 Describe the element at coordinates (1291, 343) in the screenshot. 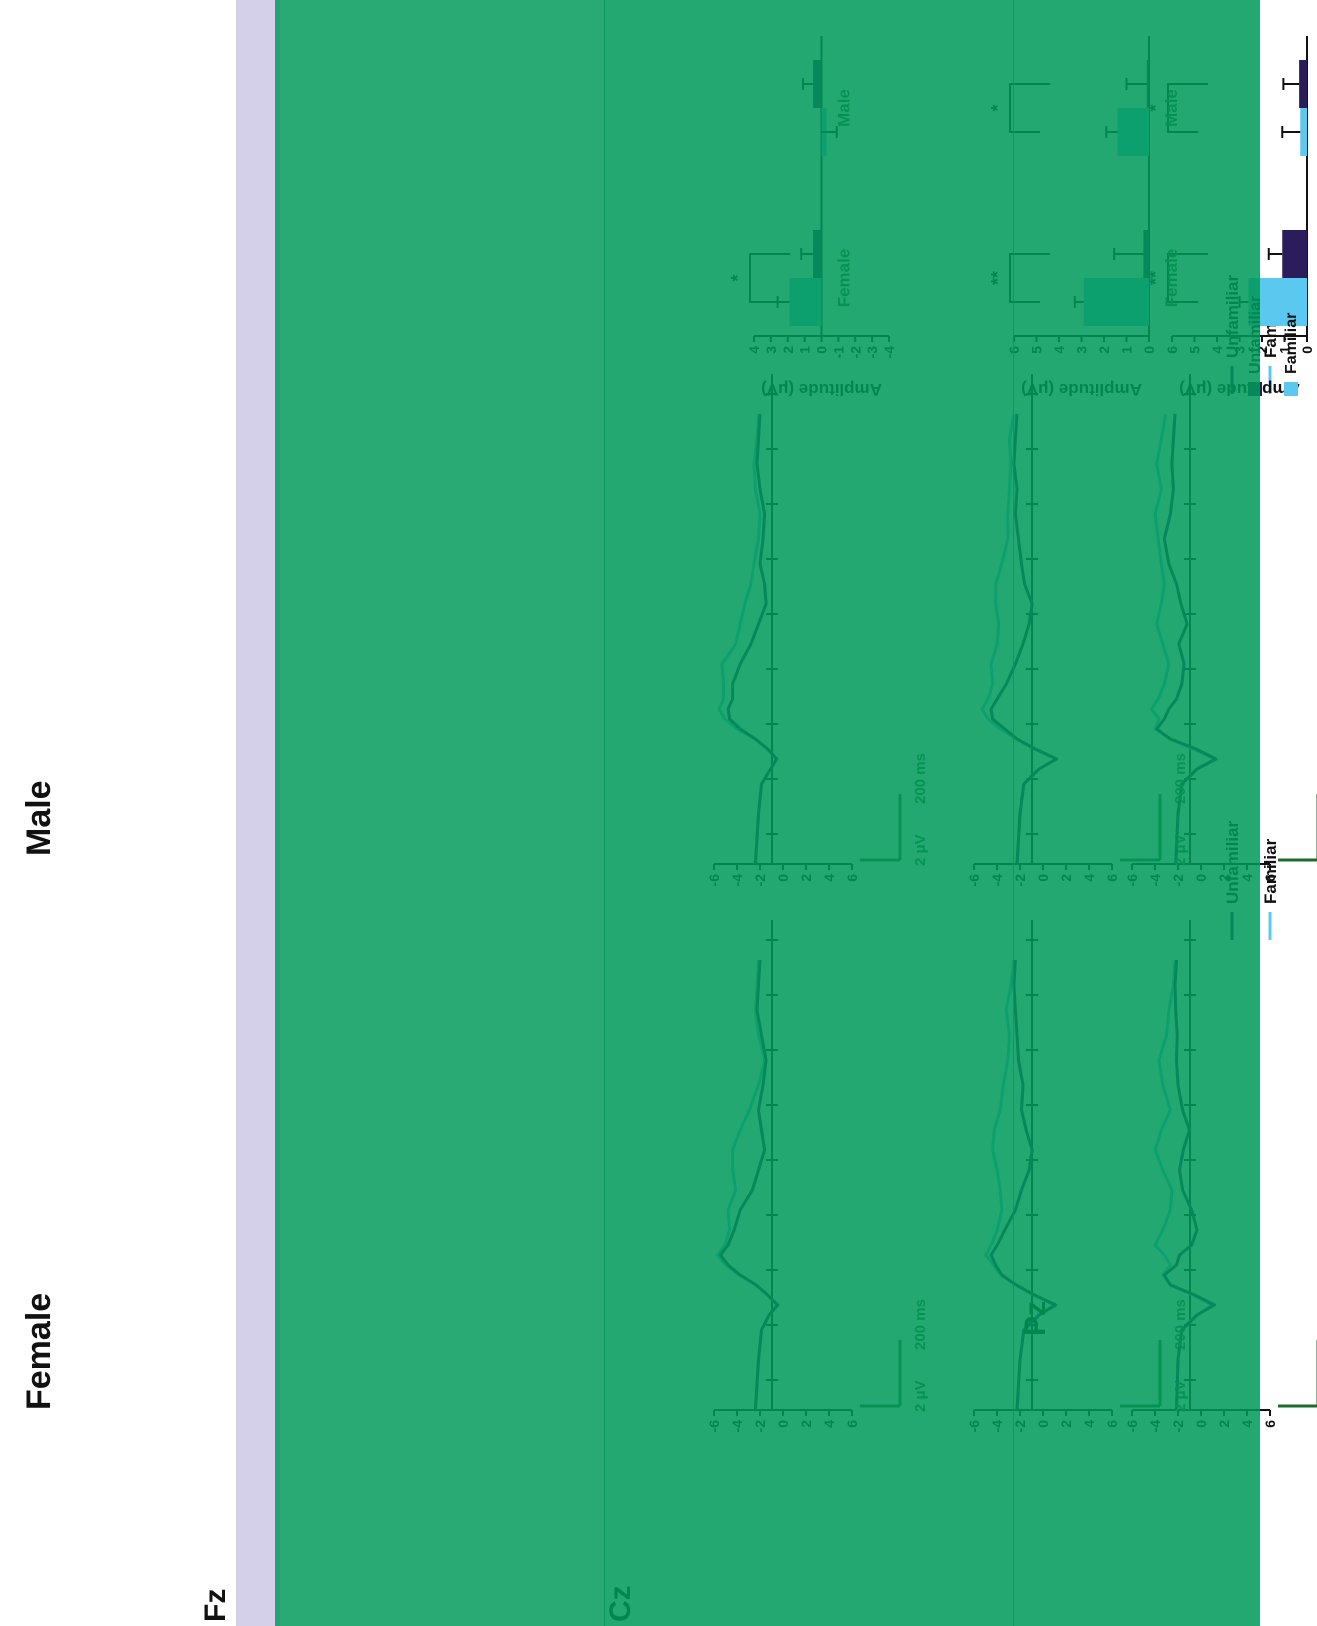

I see `legend-bar-label: Familiar` at that location.